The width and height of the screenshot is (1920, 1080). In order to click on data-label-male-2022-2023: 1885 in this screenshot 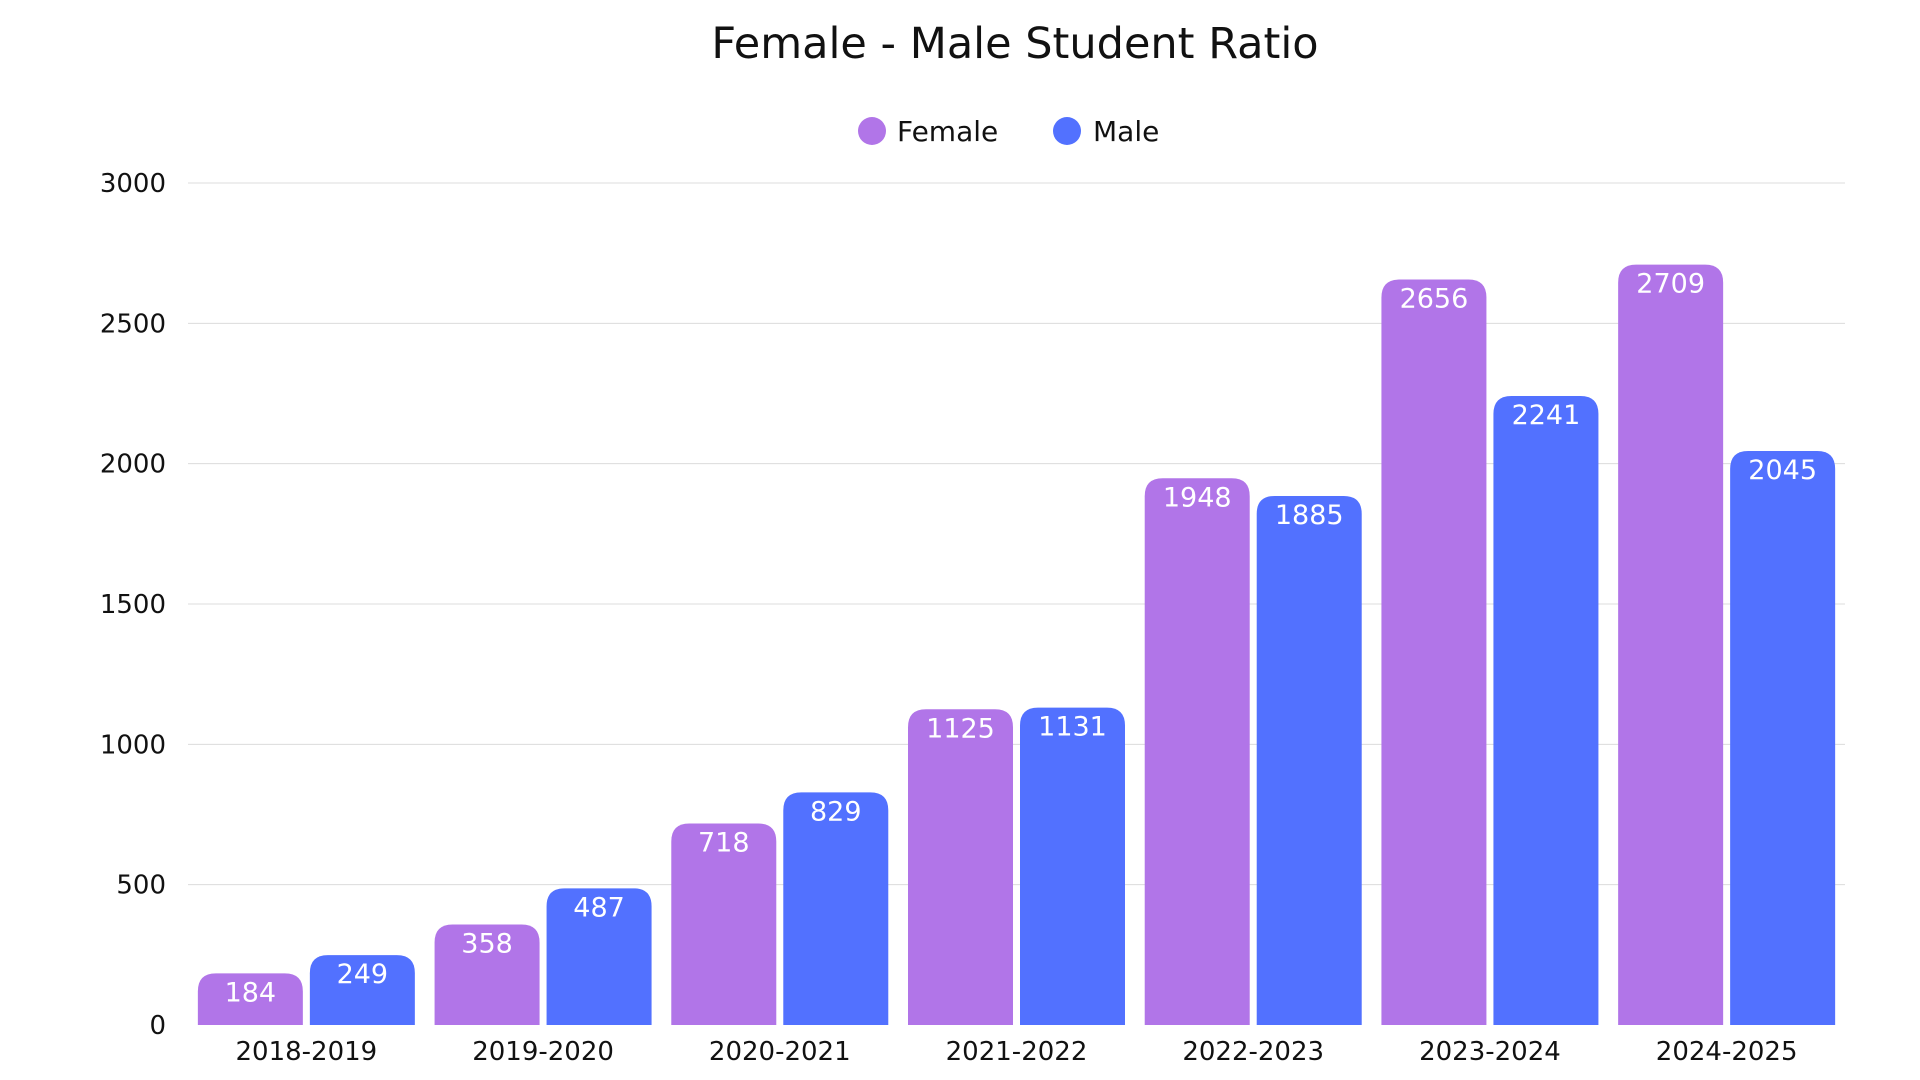, I will do `click(1309, 515)`.